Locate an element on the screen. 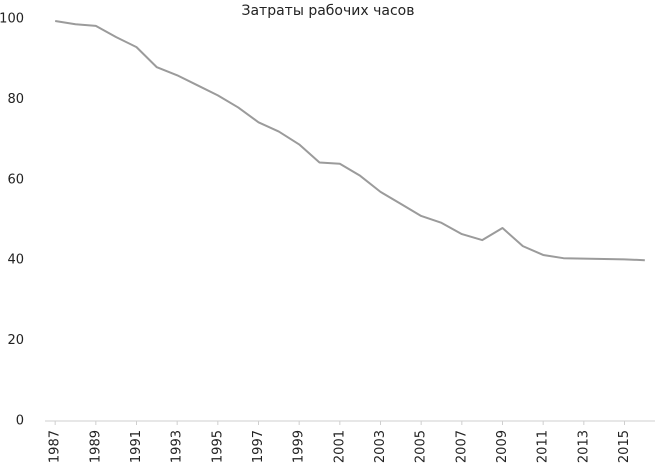  x-tick-label: 2003 is located at coordinates (380, 446).